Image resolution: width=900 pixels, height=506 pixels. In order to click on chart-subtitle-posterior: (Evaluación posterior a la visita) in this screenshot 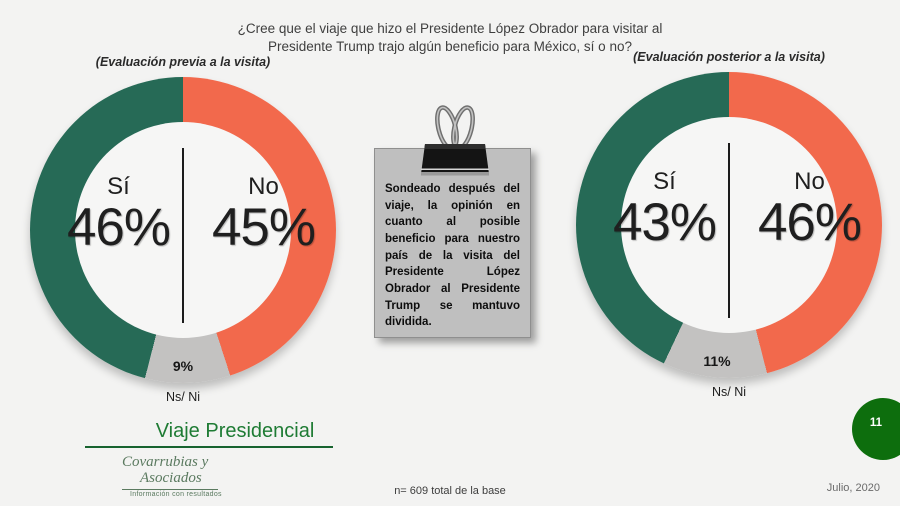, I will do `click(729, 57)`.